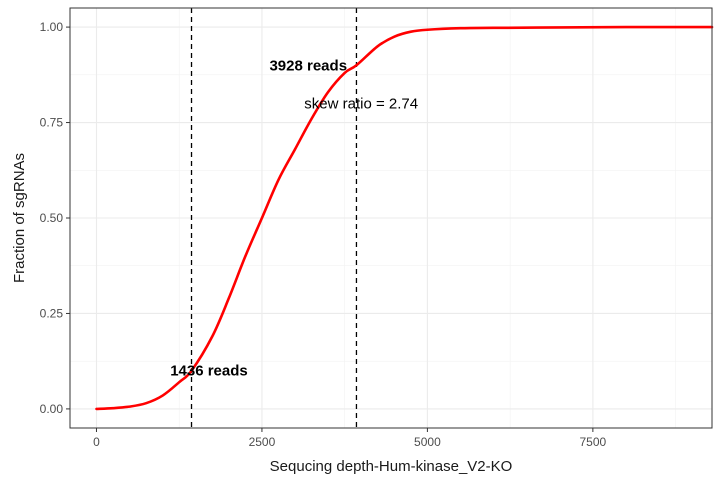  Describe the element at coordinates (19, 218) in the screenshot. I see `y-axis-title: Fraction of sgRNAs` at that location.